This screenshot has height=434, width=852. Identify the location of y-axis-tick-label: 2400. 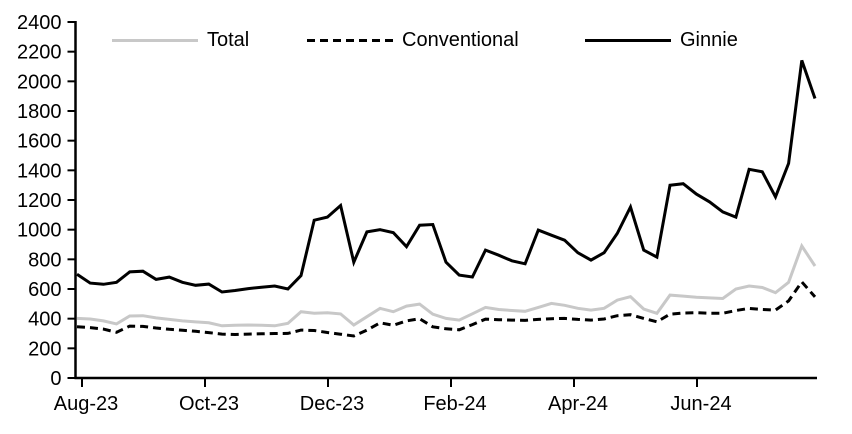
(39, 23).